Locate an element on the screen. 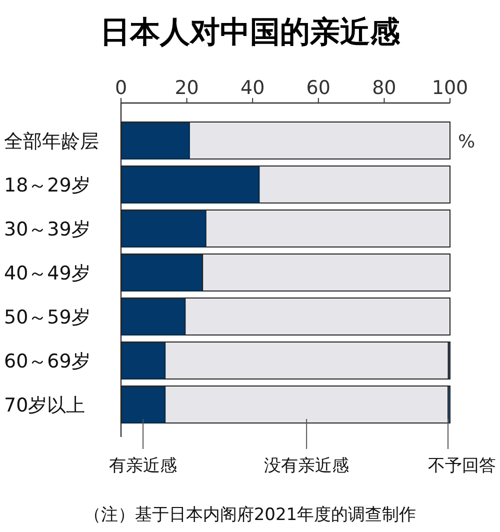  x-axis-title: % is located at coordinates (467, 142).